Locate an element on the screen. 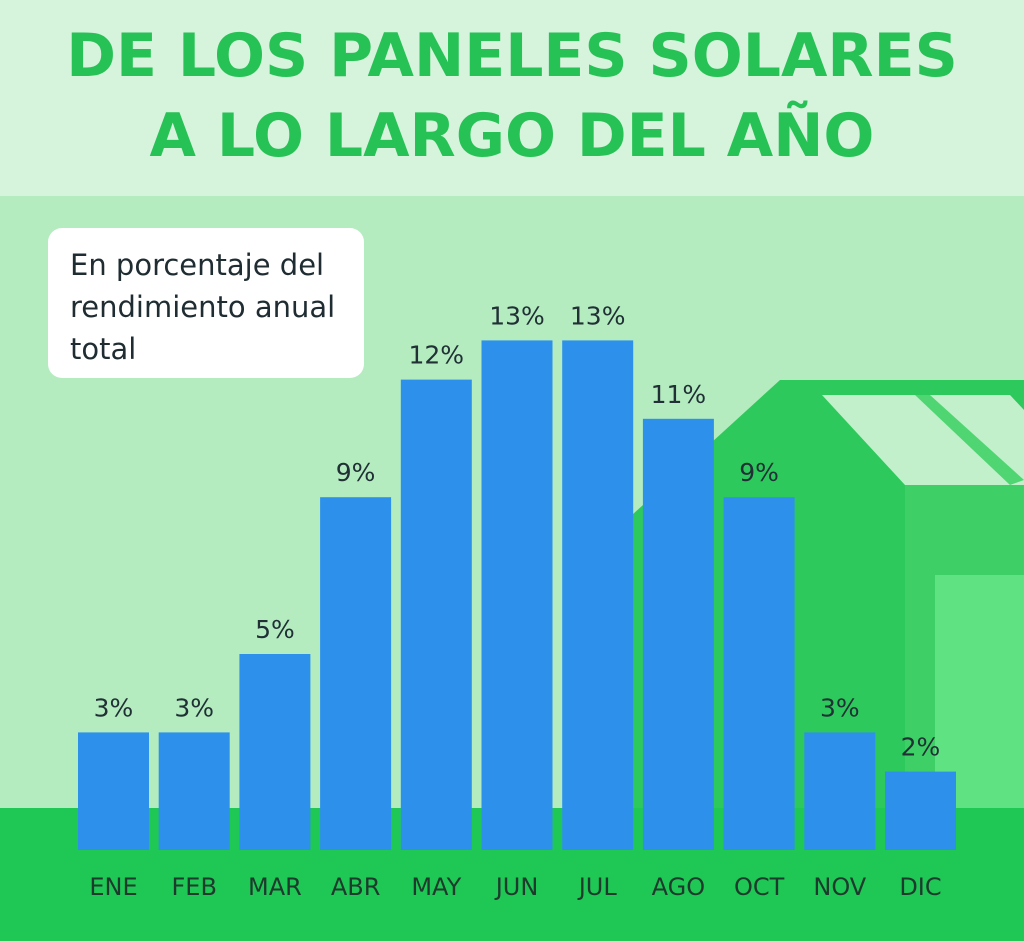 This screenshot has height=941, width=1024. bar-ago is located at coordinates (678, 634).